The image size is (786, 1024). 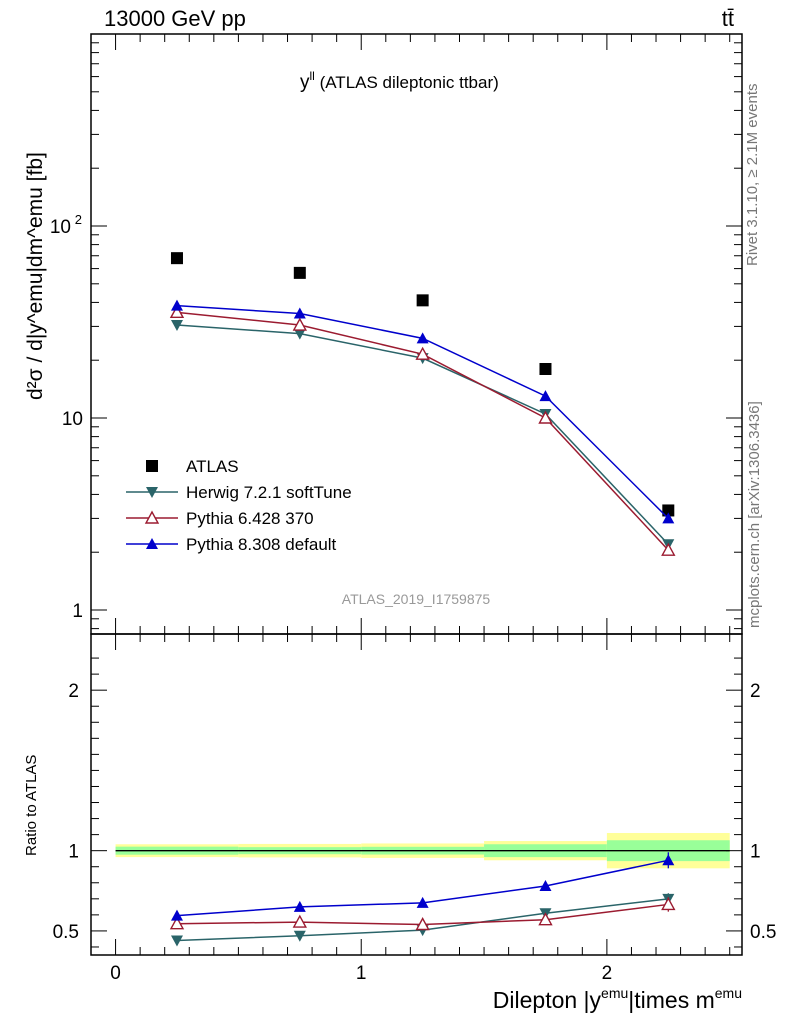 What do you see at coordinates (416, 599) in the screenshot?
I see `analysis-watermark: ATLAS_2019_I1759875` at bounding box center [416, 599].